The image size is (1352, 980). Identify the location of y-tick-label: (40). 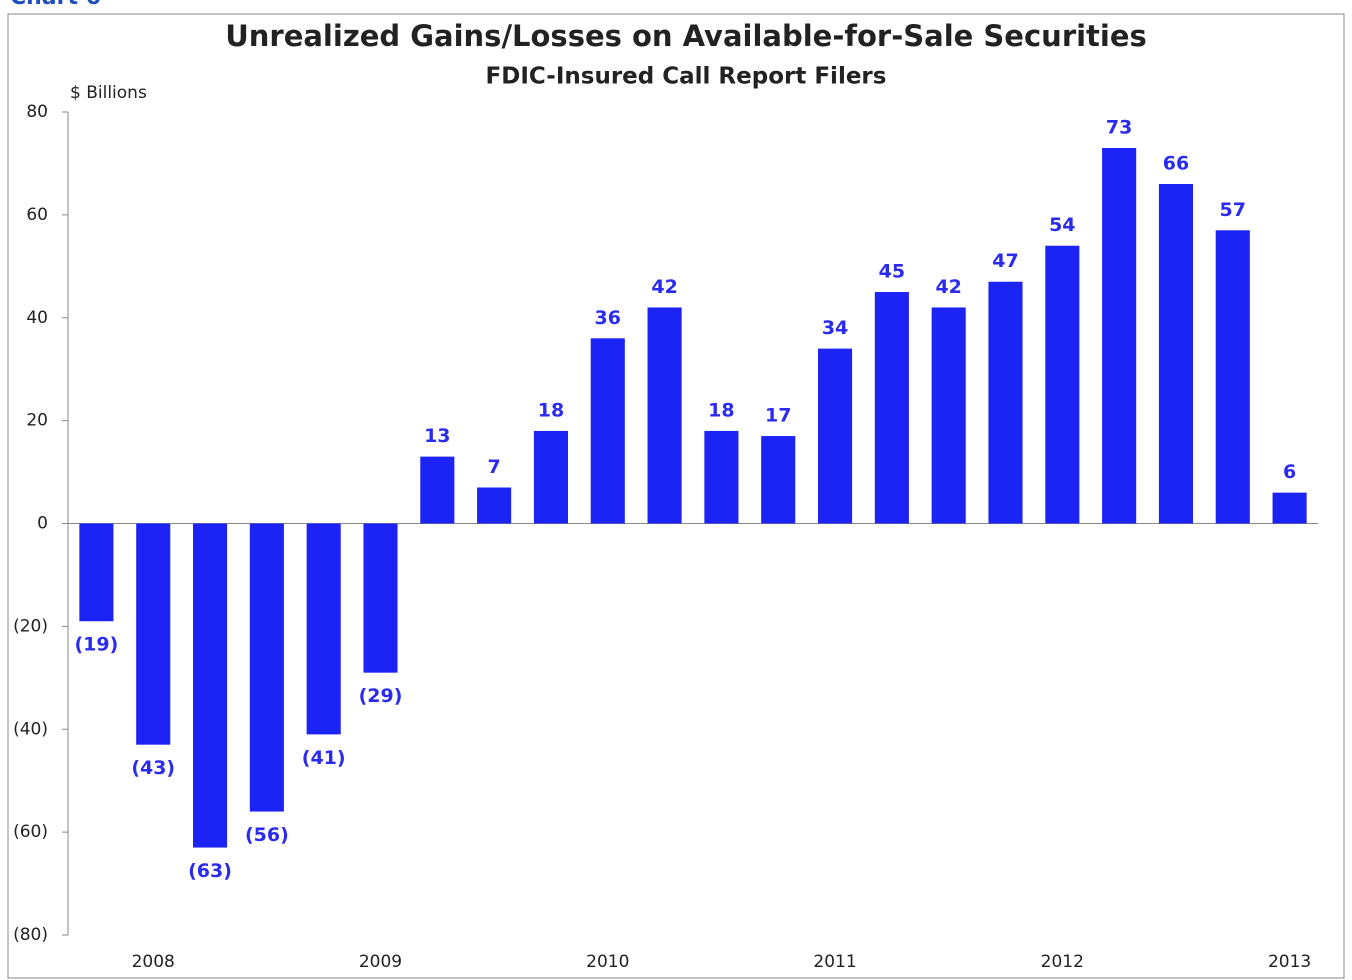
(30, 729).